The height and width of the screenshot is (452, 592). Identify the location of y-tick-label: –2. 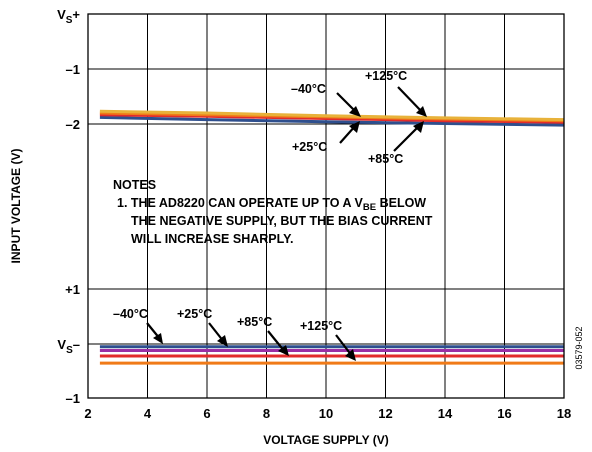
(73, 124).